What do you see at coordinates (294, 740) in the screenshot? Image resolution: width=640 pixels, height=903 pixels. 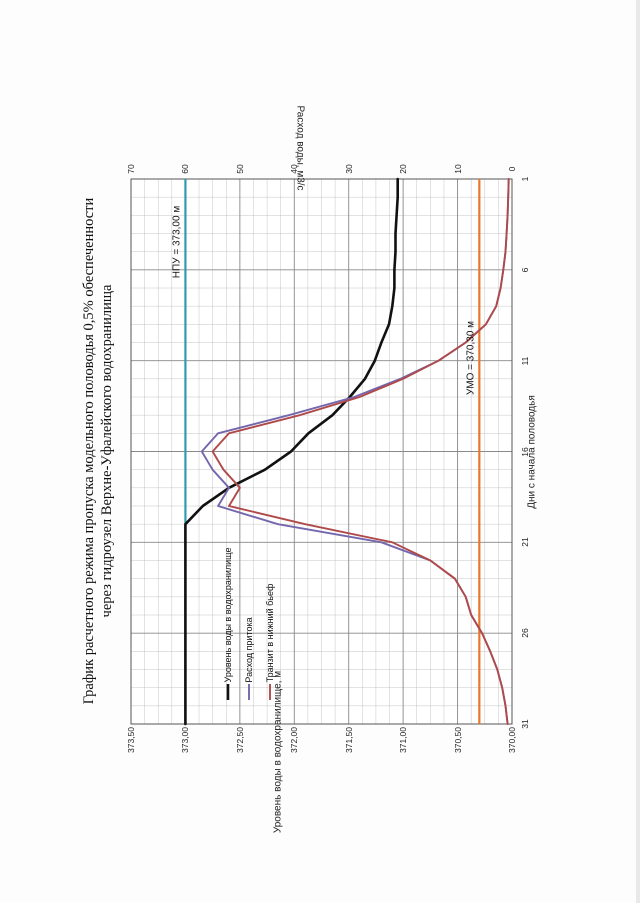 I see `y-left-tick-label: 372,00` at bounding box center [294, 740].